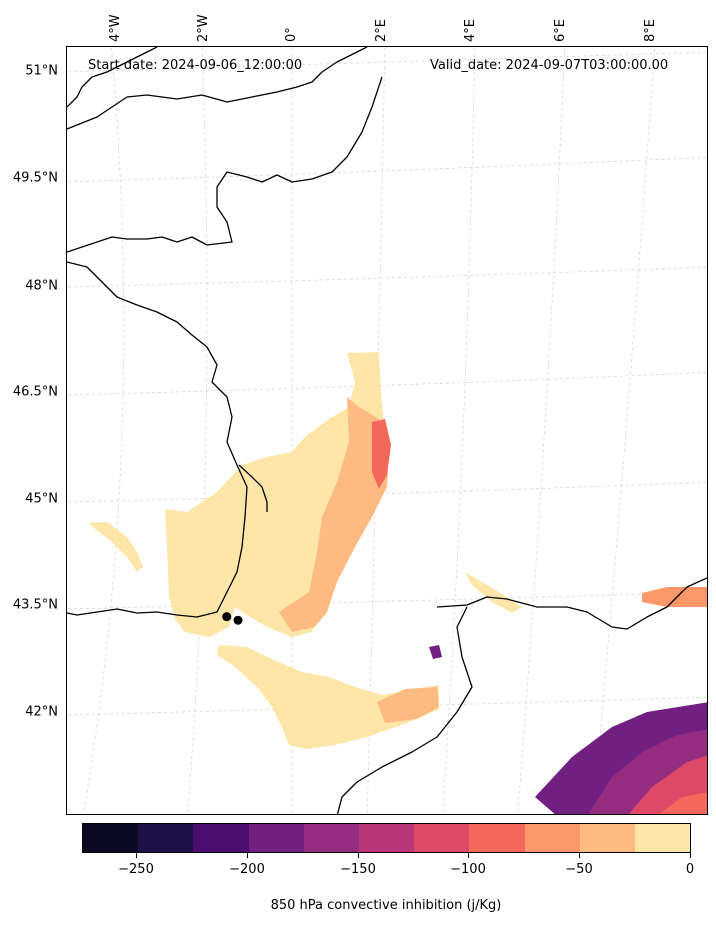  Describe the element at coordinates (549, 65) in the screenshot. I see `valid-date-label: Valid_date: 2024-09-07T03:00:00.00` at that location.